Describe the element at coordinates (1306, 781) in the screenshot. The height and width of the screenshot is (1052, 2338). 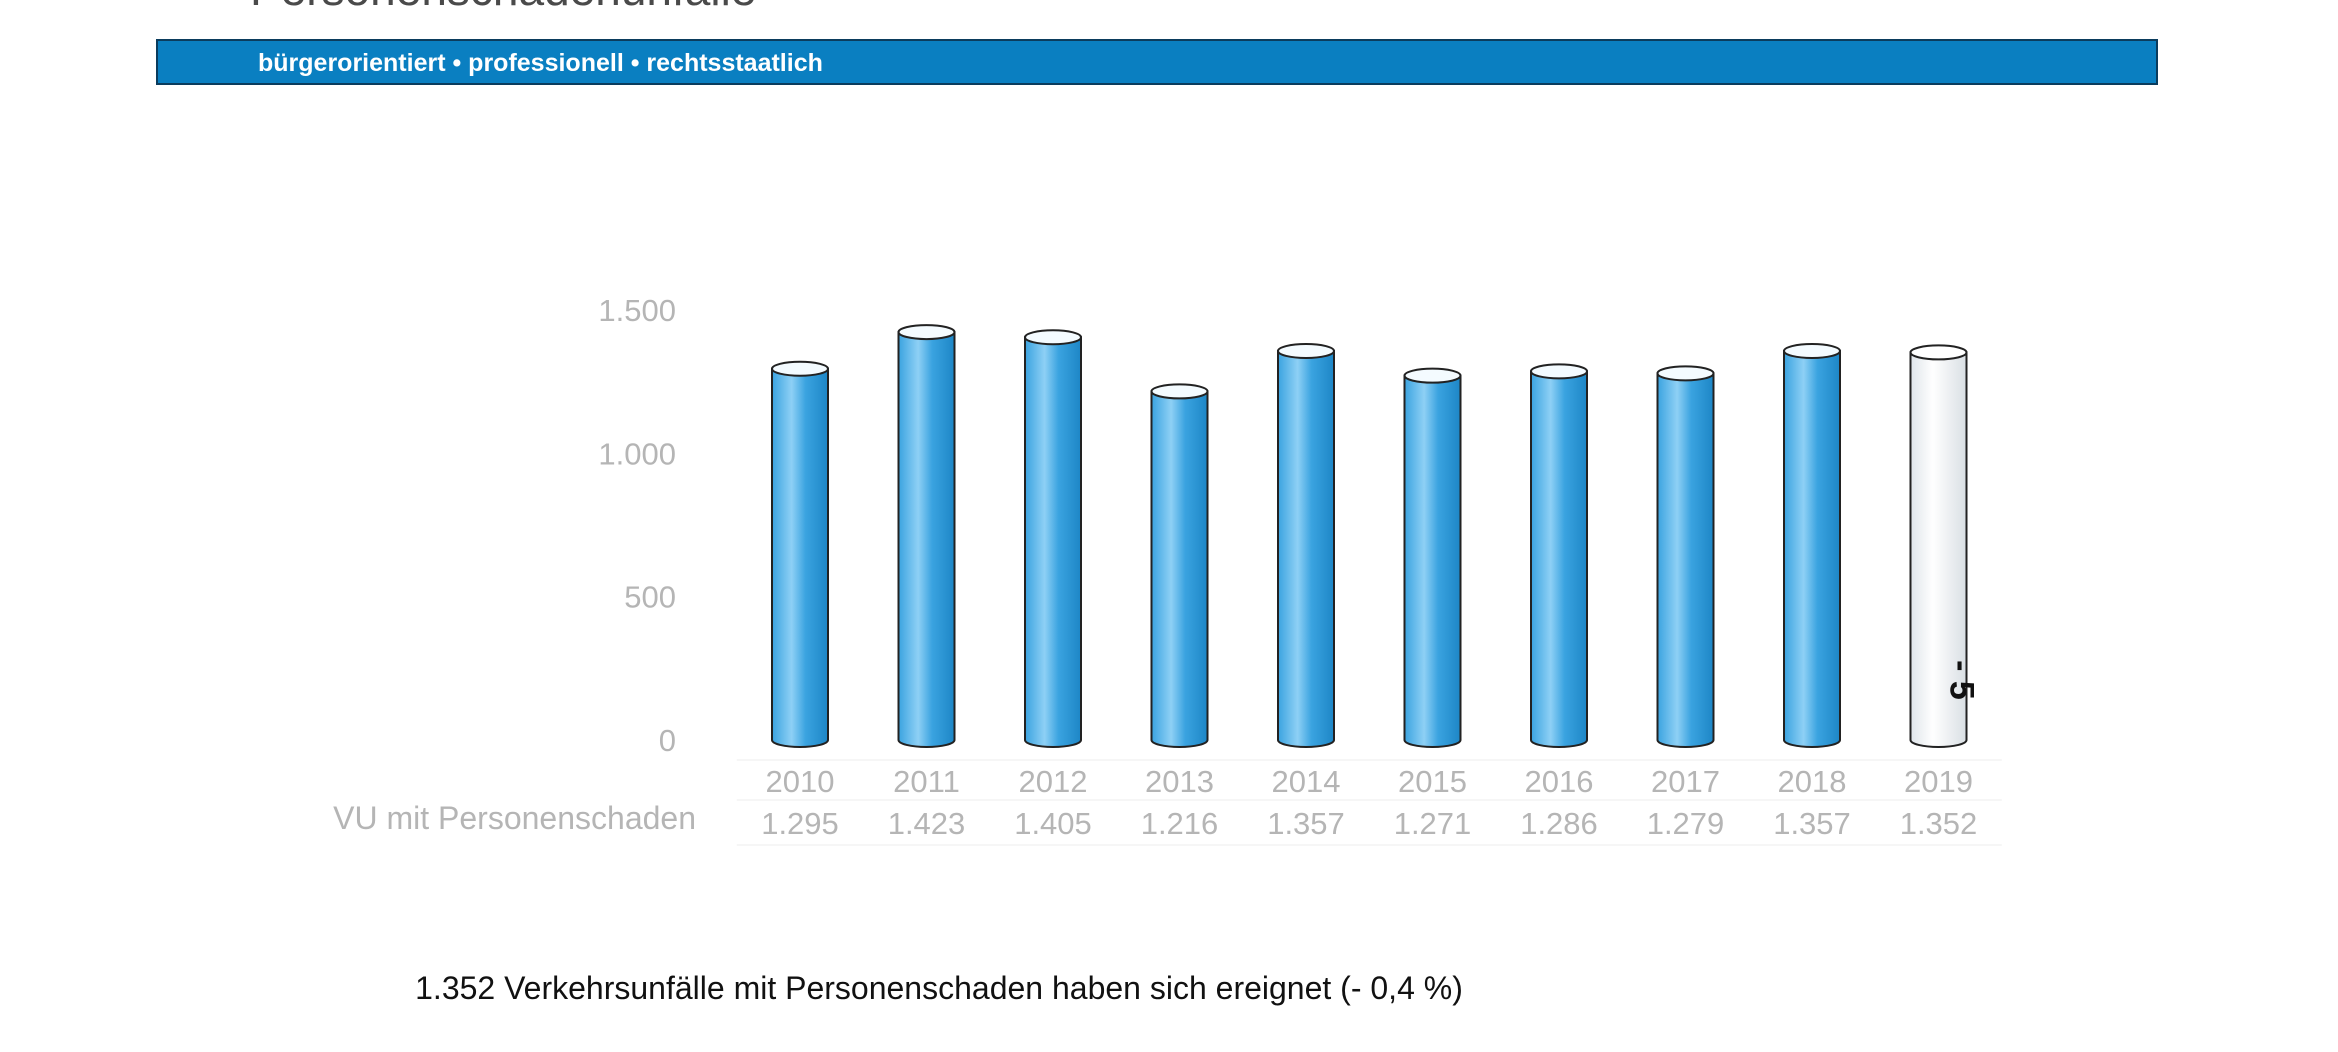
I see `x-tick-label: 2014` at that location.